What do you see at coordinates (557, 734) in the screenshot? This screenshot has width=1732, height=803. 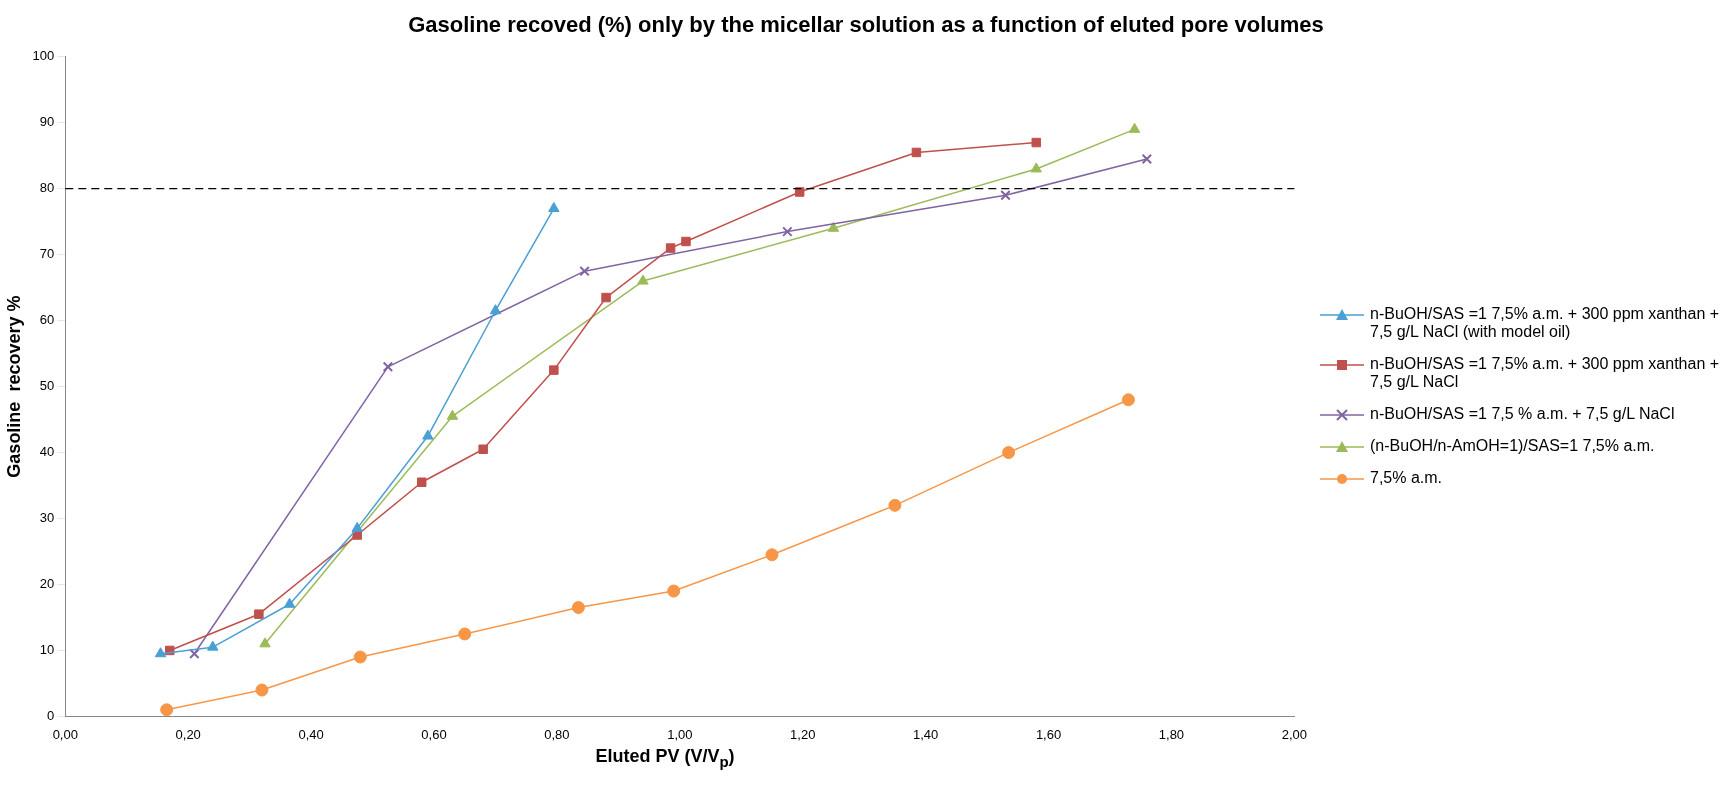 I see `x-tick-label: 0,80` at bounding box center [557, 734].